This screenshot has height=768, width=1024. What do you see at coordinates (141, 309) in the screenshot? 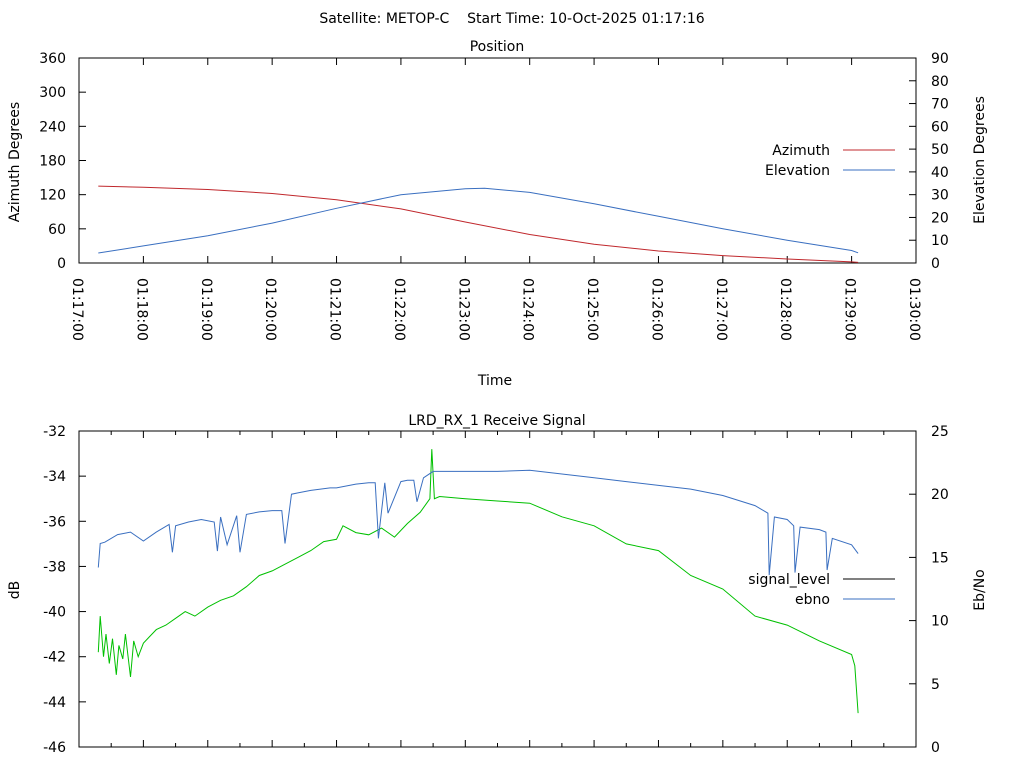
I see `x-tick-label: 01:18:00` at bounding box center [141, 309].